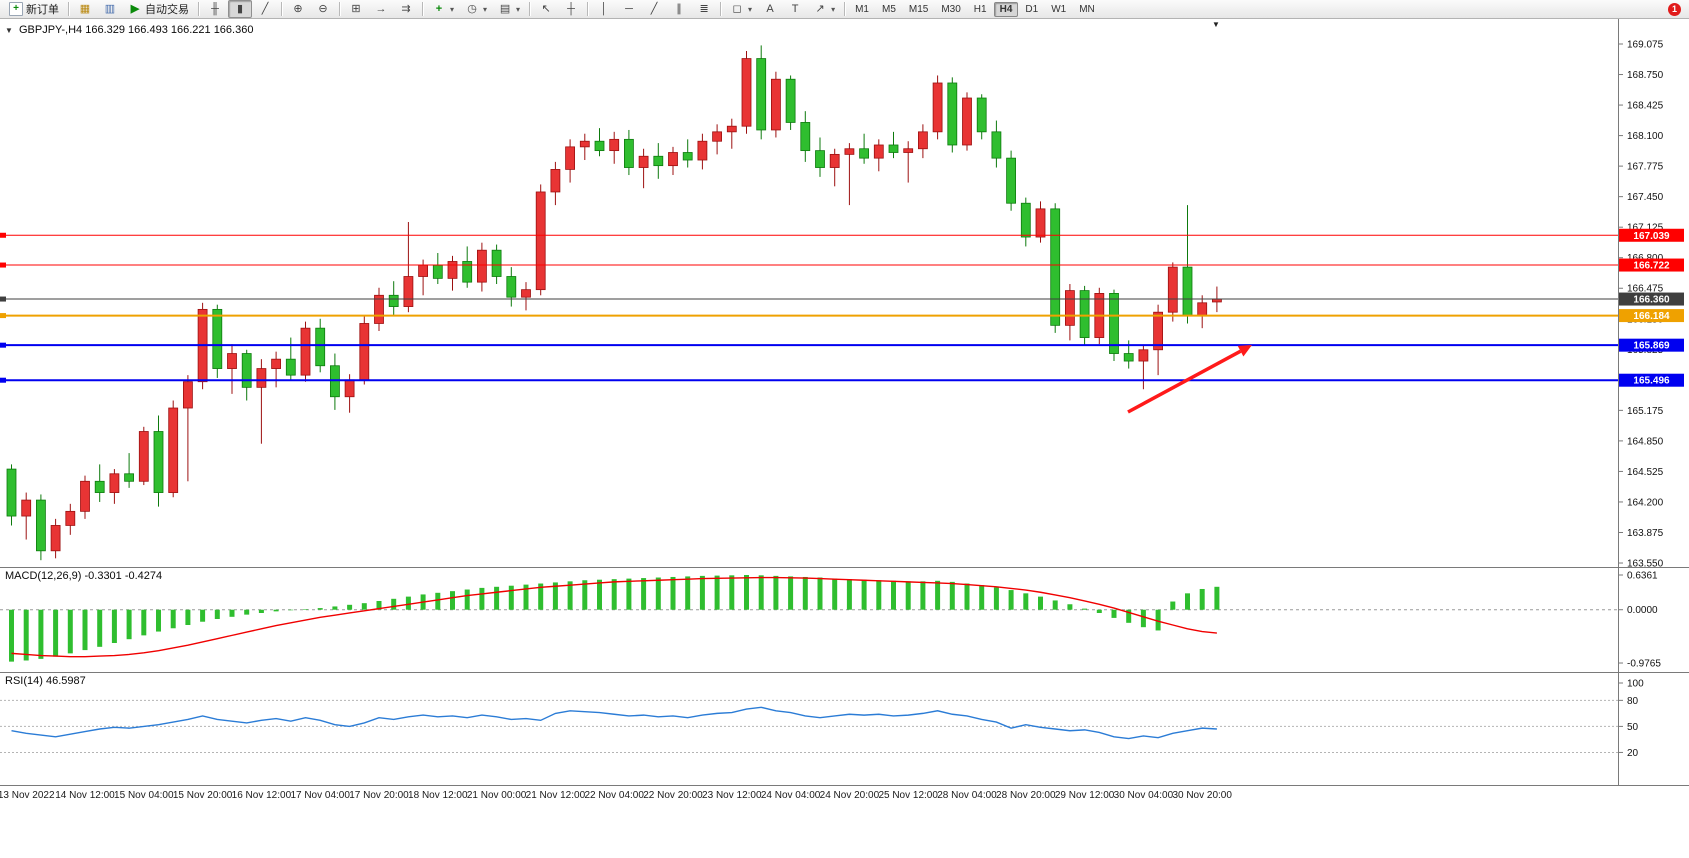 The image size is (1689, 858). Describe the element at coordinates (1645, 167) in the screenshot. I see `svg-text: 167.775` at that location.